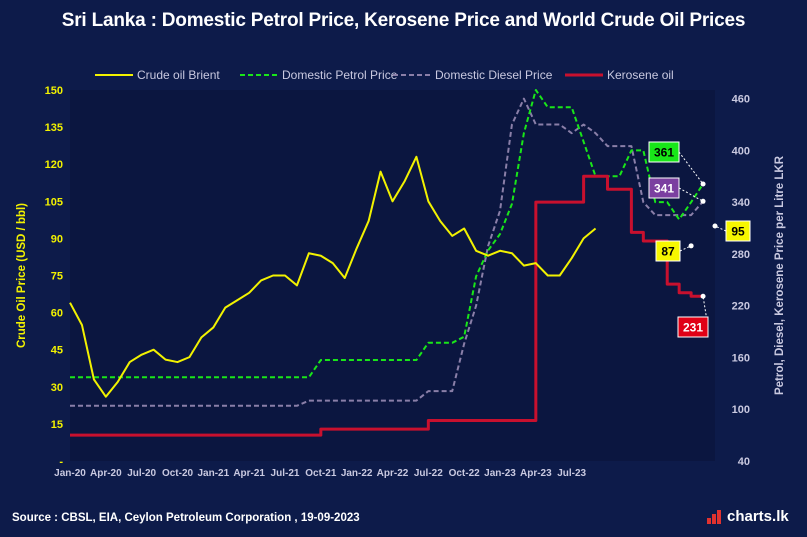 Image resolution: width=807 pixels, height=537 pixels. I want to click on y2-tick-label: 400, so click(741, 151).